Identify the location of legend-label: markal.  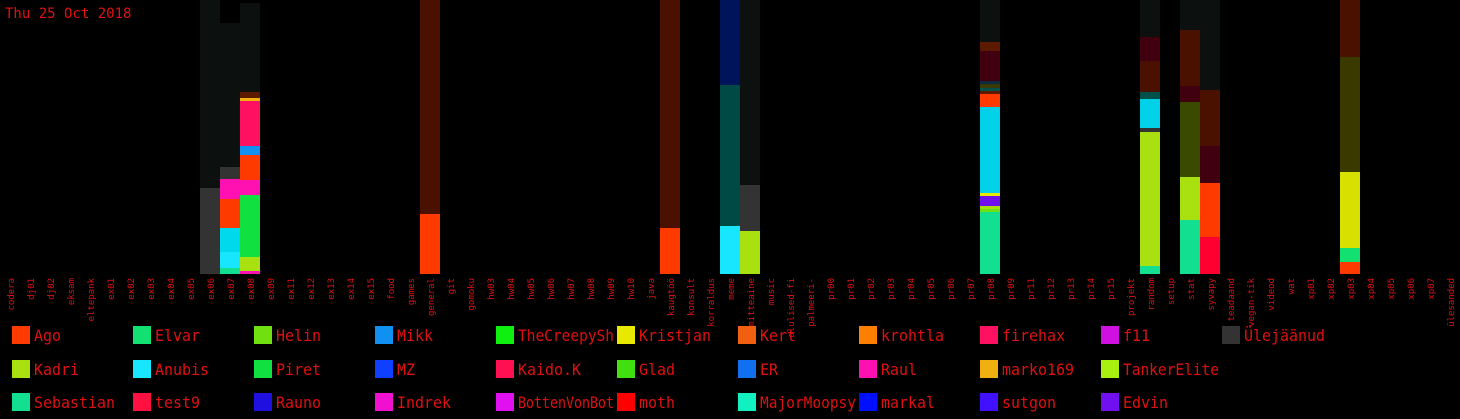
(908, 402).